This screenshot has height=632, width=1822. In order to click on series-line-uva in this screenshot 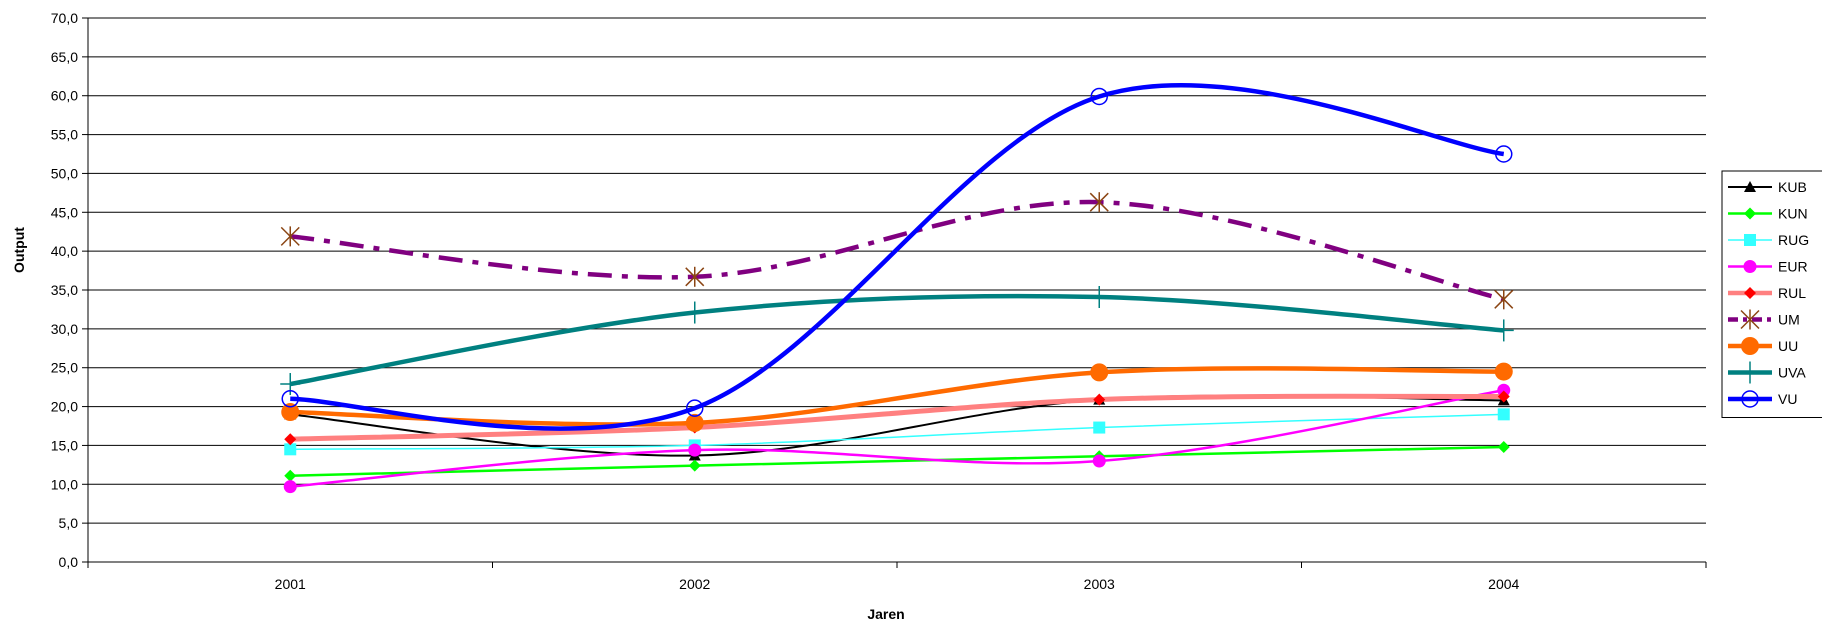, I will do `click(896, 340)`.